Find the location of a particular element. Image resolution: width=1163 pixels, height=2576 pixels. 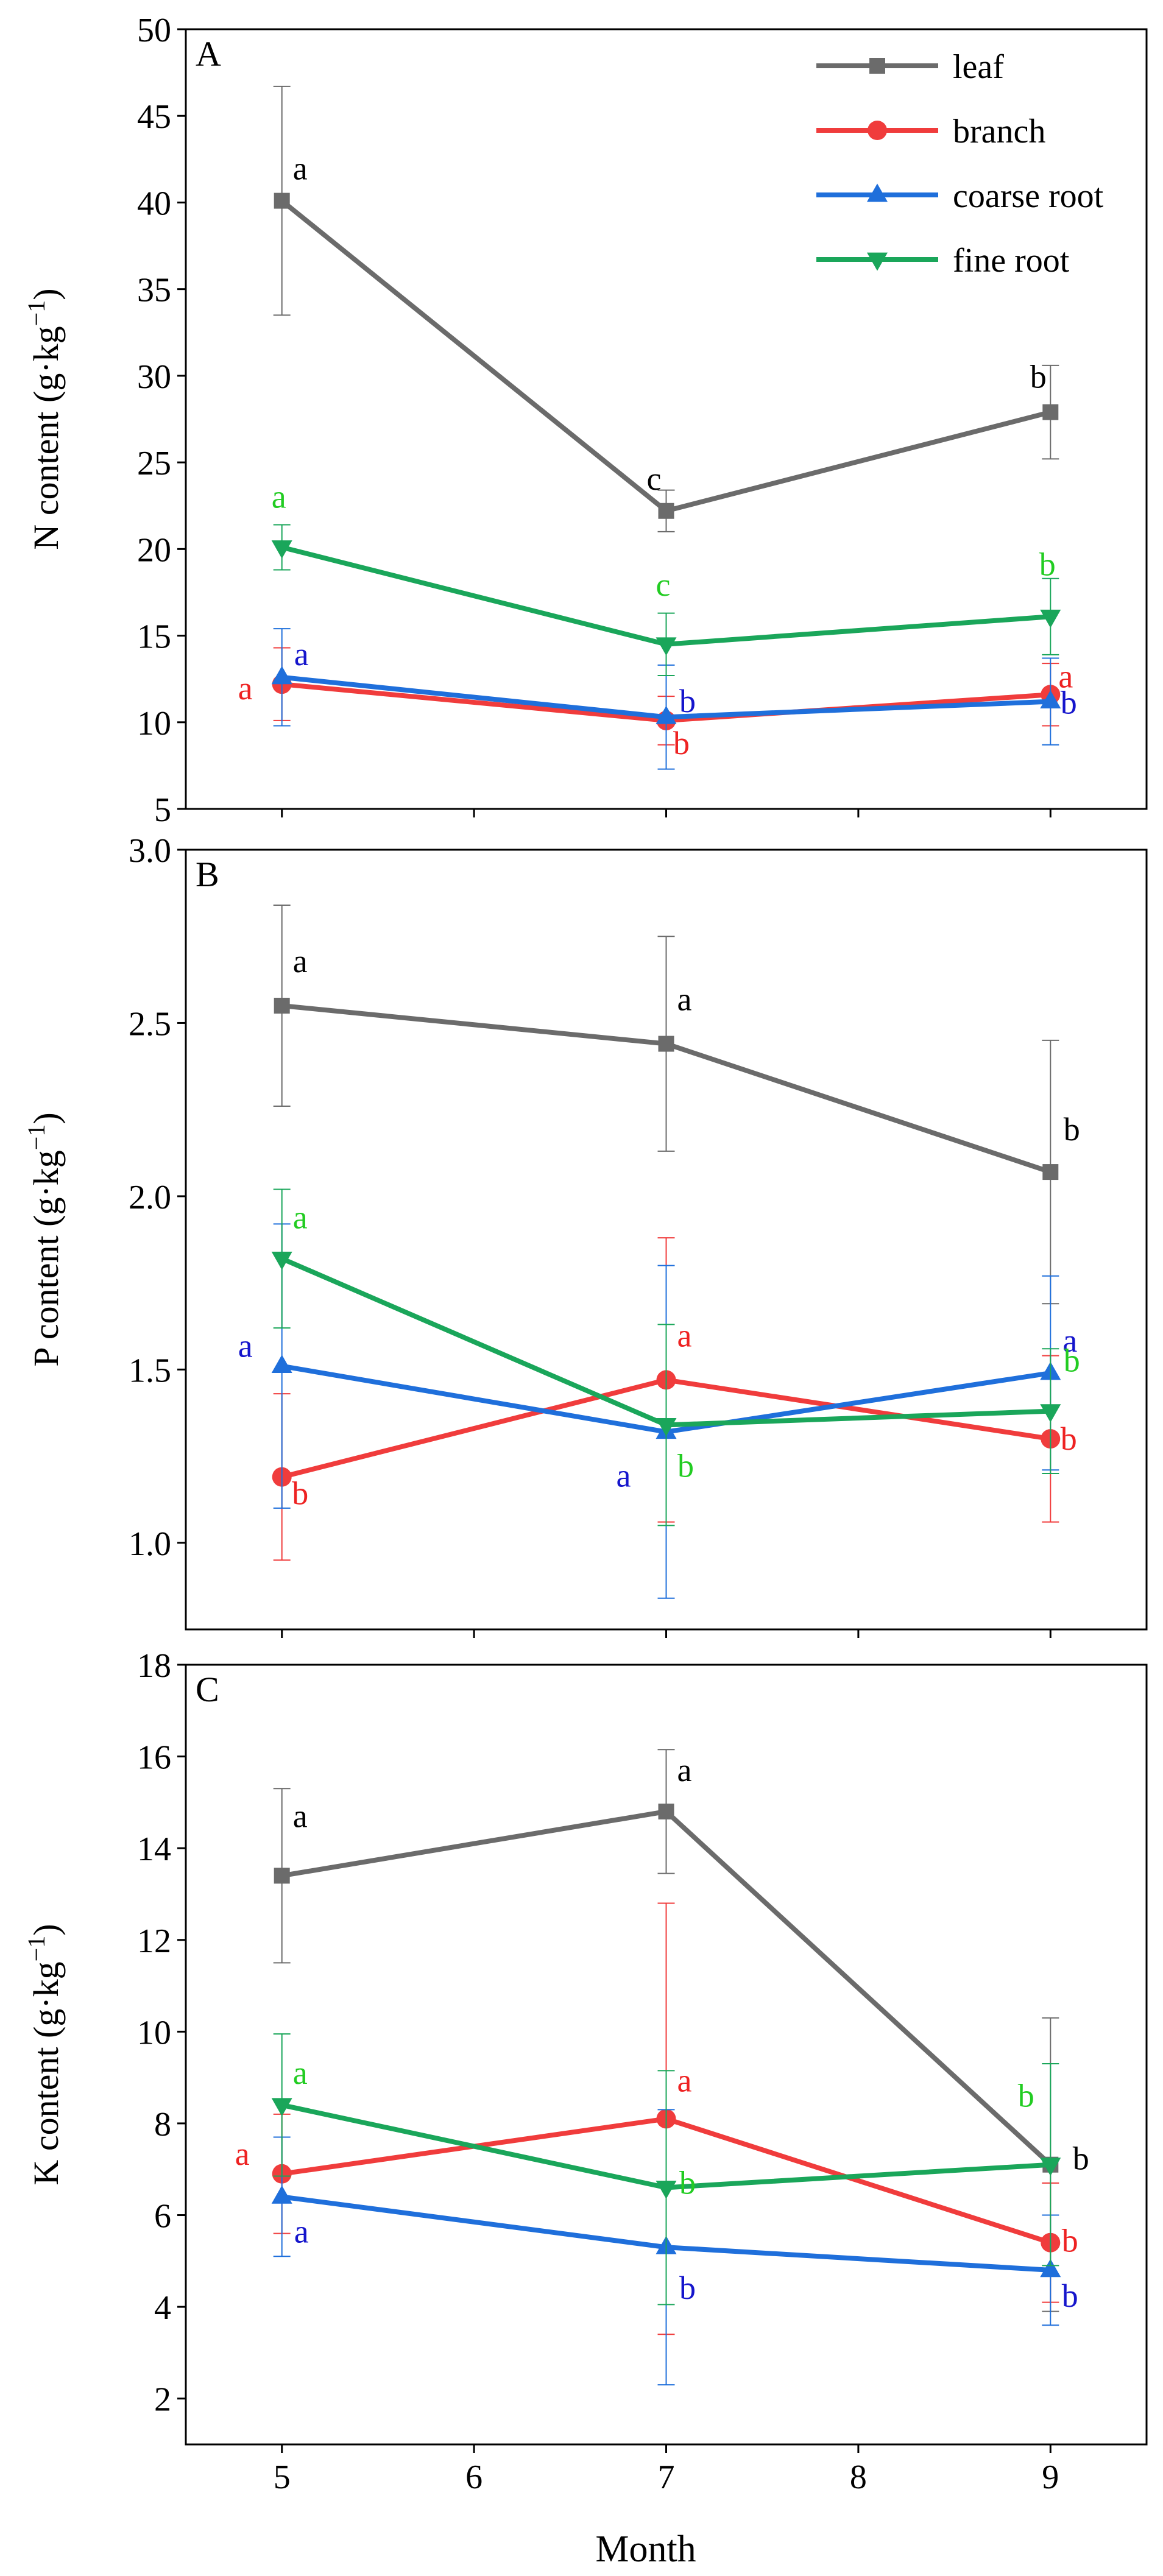

legend: leaf branch coarse root fine root is located at coordinates (960, 164).